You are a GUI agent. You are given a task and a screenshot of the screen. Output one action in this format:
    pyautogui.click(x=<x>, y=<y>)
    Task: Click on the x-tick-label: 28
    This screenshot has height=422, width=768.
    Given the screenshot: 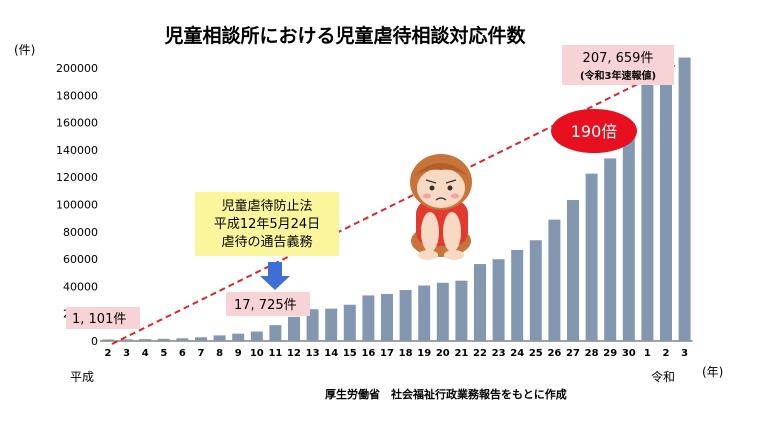 What is the action you would take?
    pyautogui.click(x=592, y=353)
    